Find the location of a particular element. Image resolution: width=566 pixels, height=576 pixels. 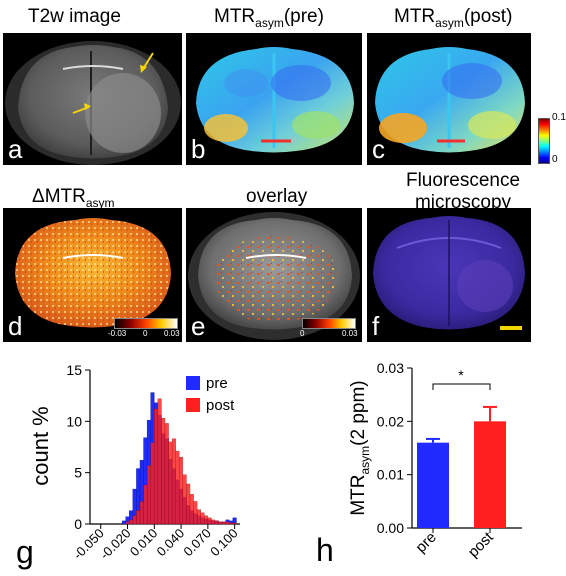

histogram-ylabel: count % is located at coordinates (40, 446).